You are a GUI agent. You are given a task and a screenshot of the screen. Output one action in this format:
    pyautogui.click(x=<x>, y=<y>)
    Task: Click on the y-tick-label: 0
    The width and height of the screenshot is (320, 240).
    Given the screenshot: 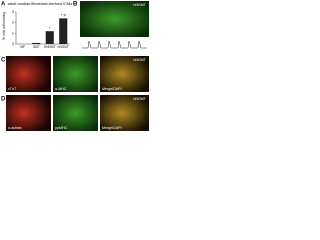 What is the action you would take?
    pyautogui.click(x=13, y=44)
    